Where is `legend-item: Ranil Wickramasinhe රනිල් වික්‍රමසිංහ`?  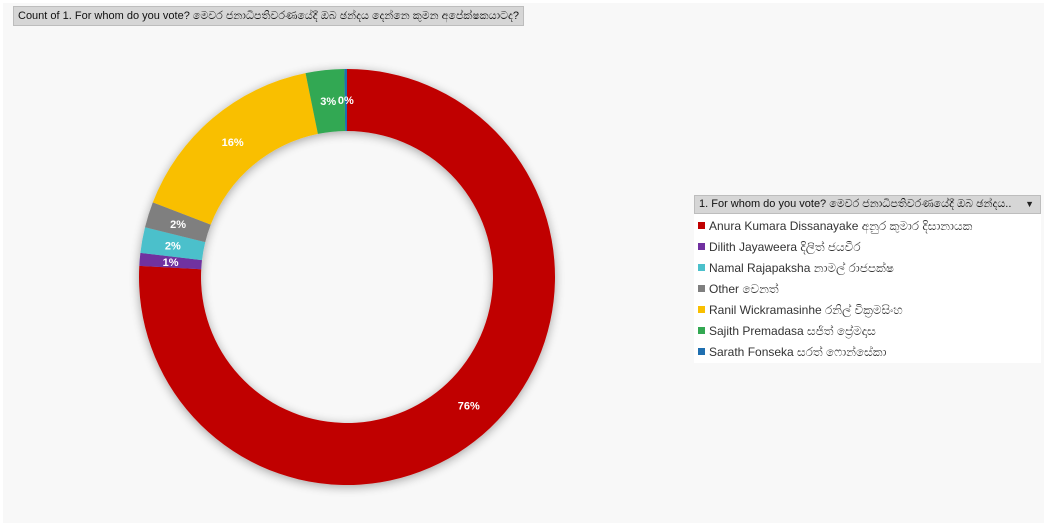 legend-item: Ranil Wickramasinhe රනිල් වික්‍රමසිංහ is located at coordinates (867, 310).